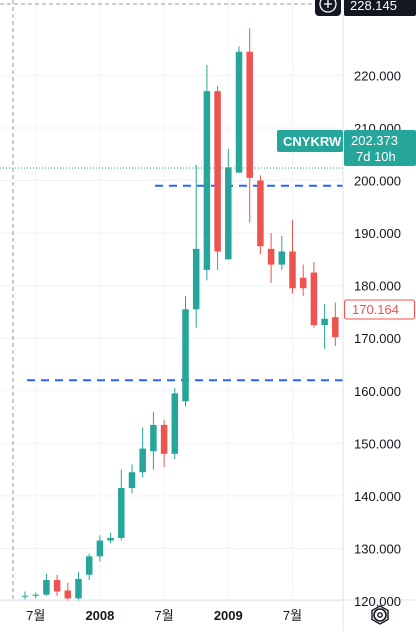  What do you see at coordinates (376, 156) in the screenshot?
I see `countdown-label: 7d 10h` at bounding box center [376, 156].